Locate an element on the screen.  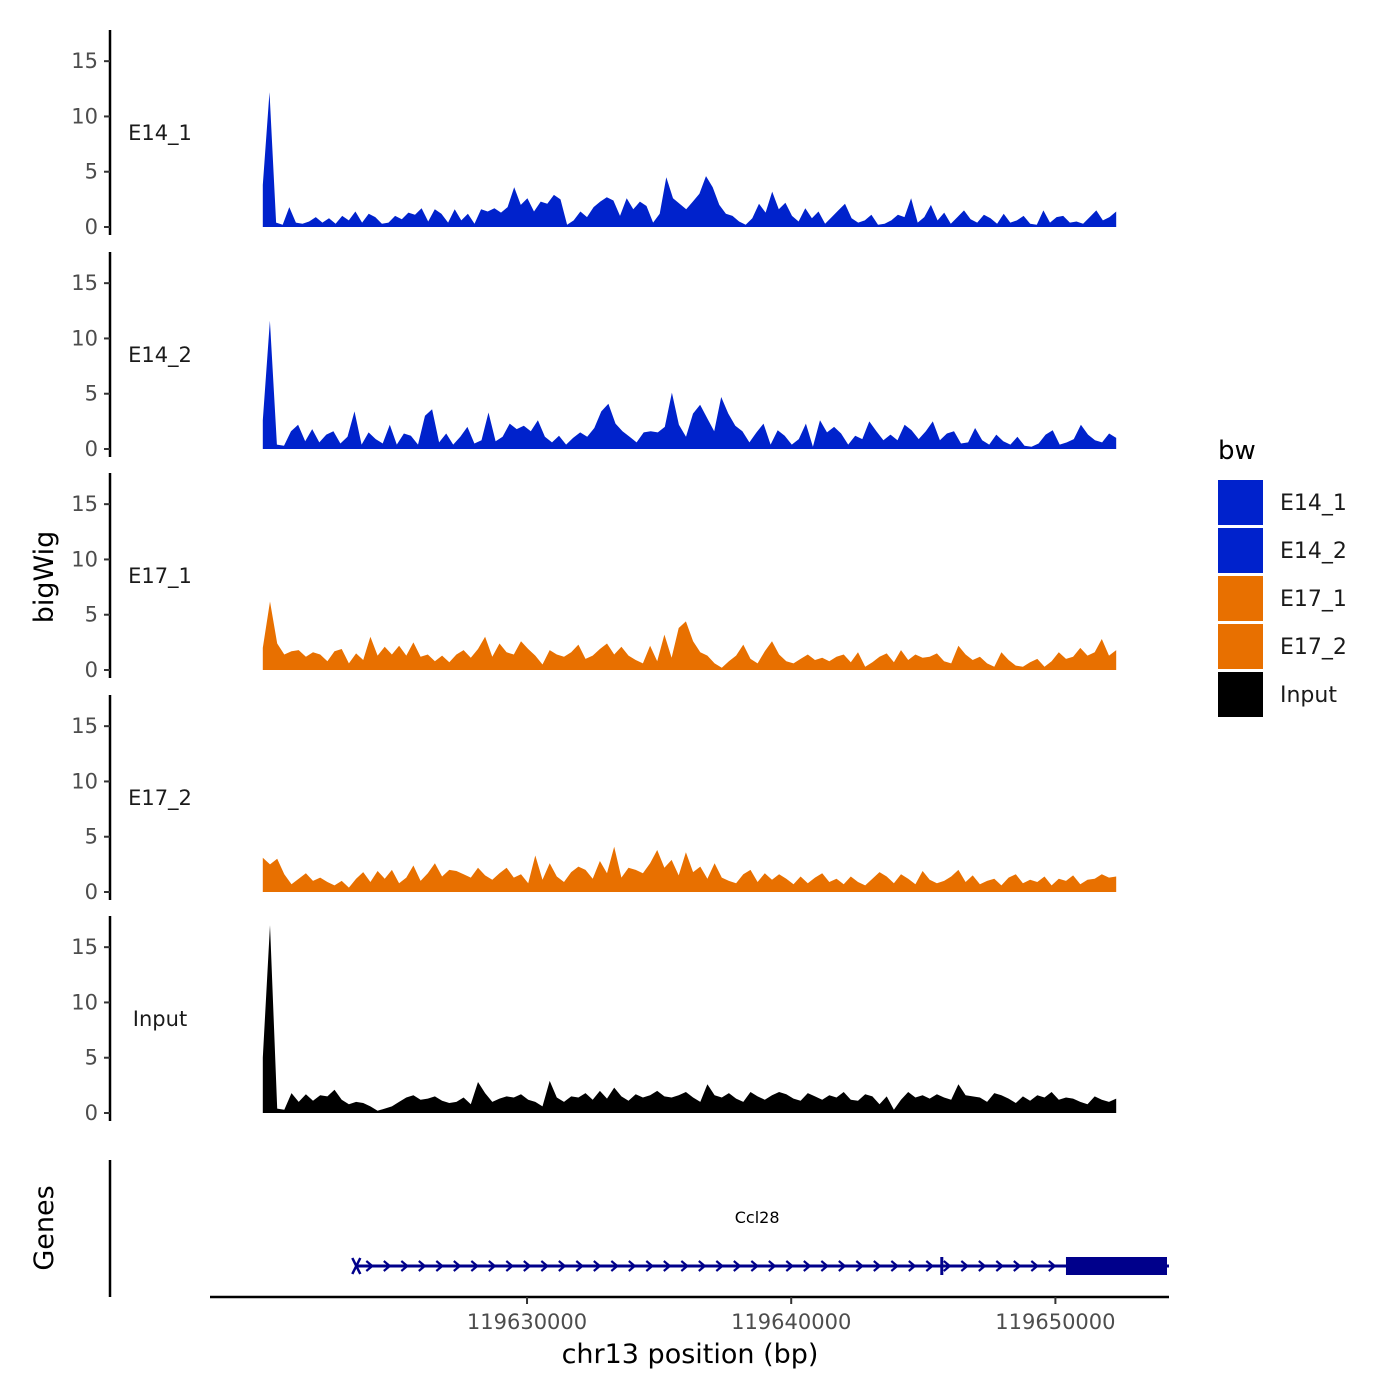
x-axis: 119630000 119640000 119650000 is located at coordinates (689, 1314).